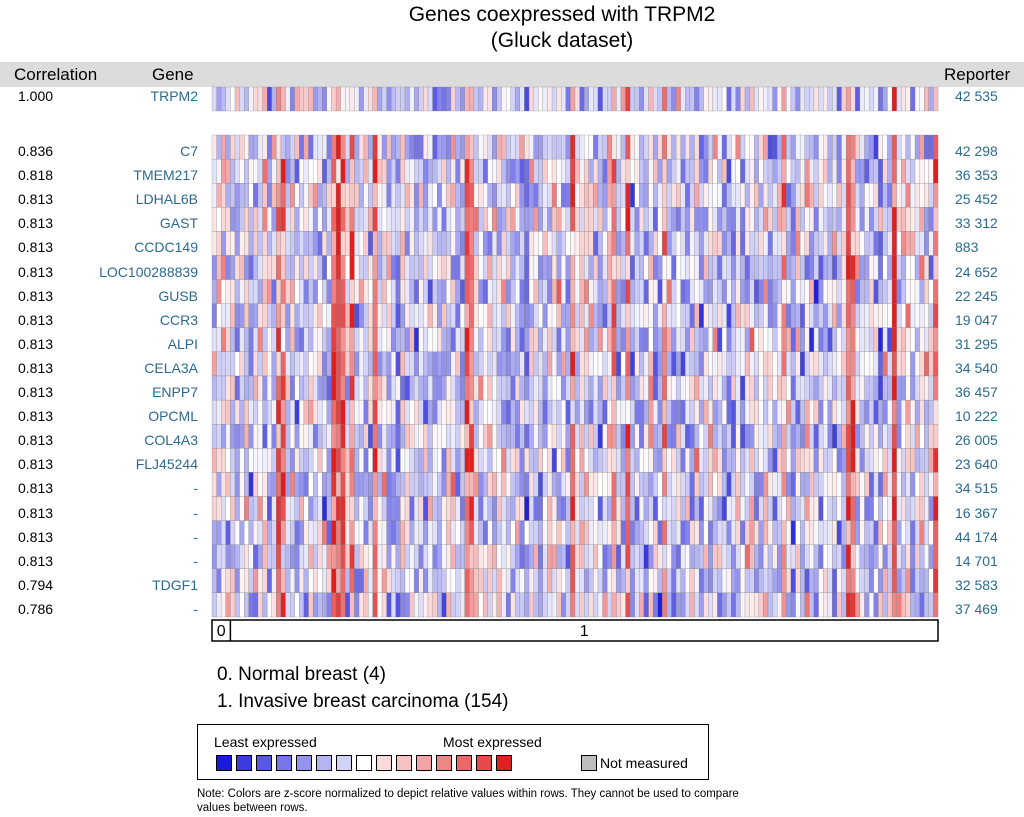  What do you see at coordinates (175, 584) in the screenshot?
I see `gene-link: TDGF1` at bounding box center [175, 584].